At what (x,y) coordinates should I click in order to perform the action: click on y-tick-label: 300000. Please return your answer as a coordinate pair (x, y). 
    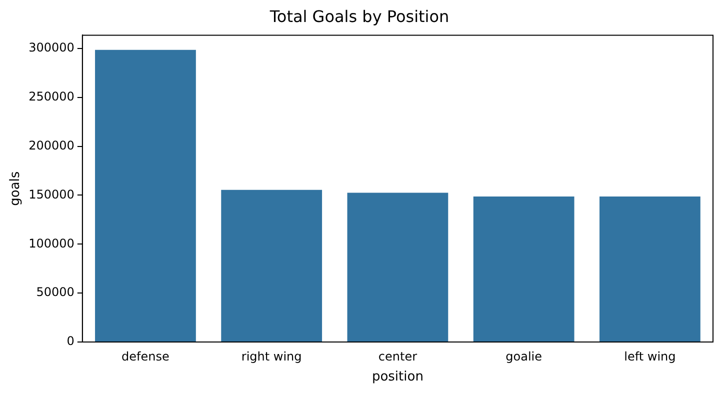
    Looking at the image, I should click on (51, 47).